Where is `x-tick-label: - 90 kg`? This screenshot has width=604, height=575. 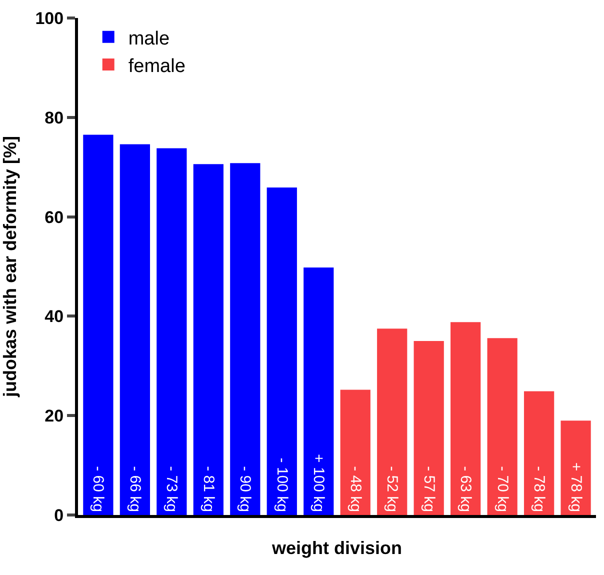 x-tick-label: - 90 kg is located at coordinates (245, 489).